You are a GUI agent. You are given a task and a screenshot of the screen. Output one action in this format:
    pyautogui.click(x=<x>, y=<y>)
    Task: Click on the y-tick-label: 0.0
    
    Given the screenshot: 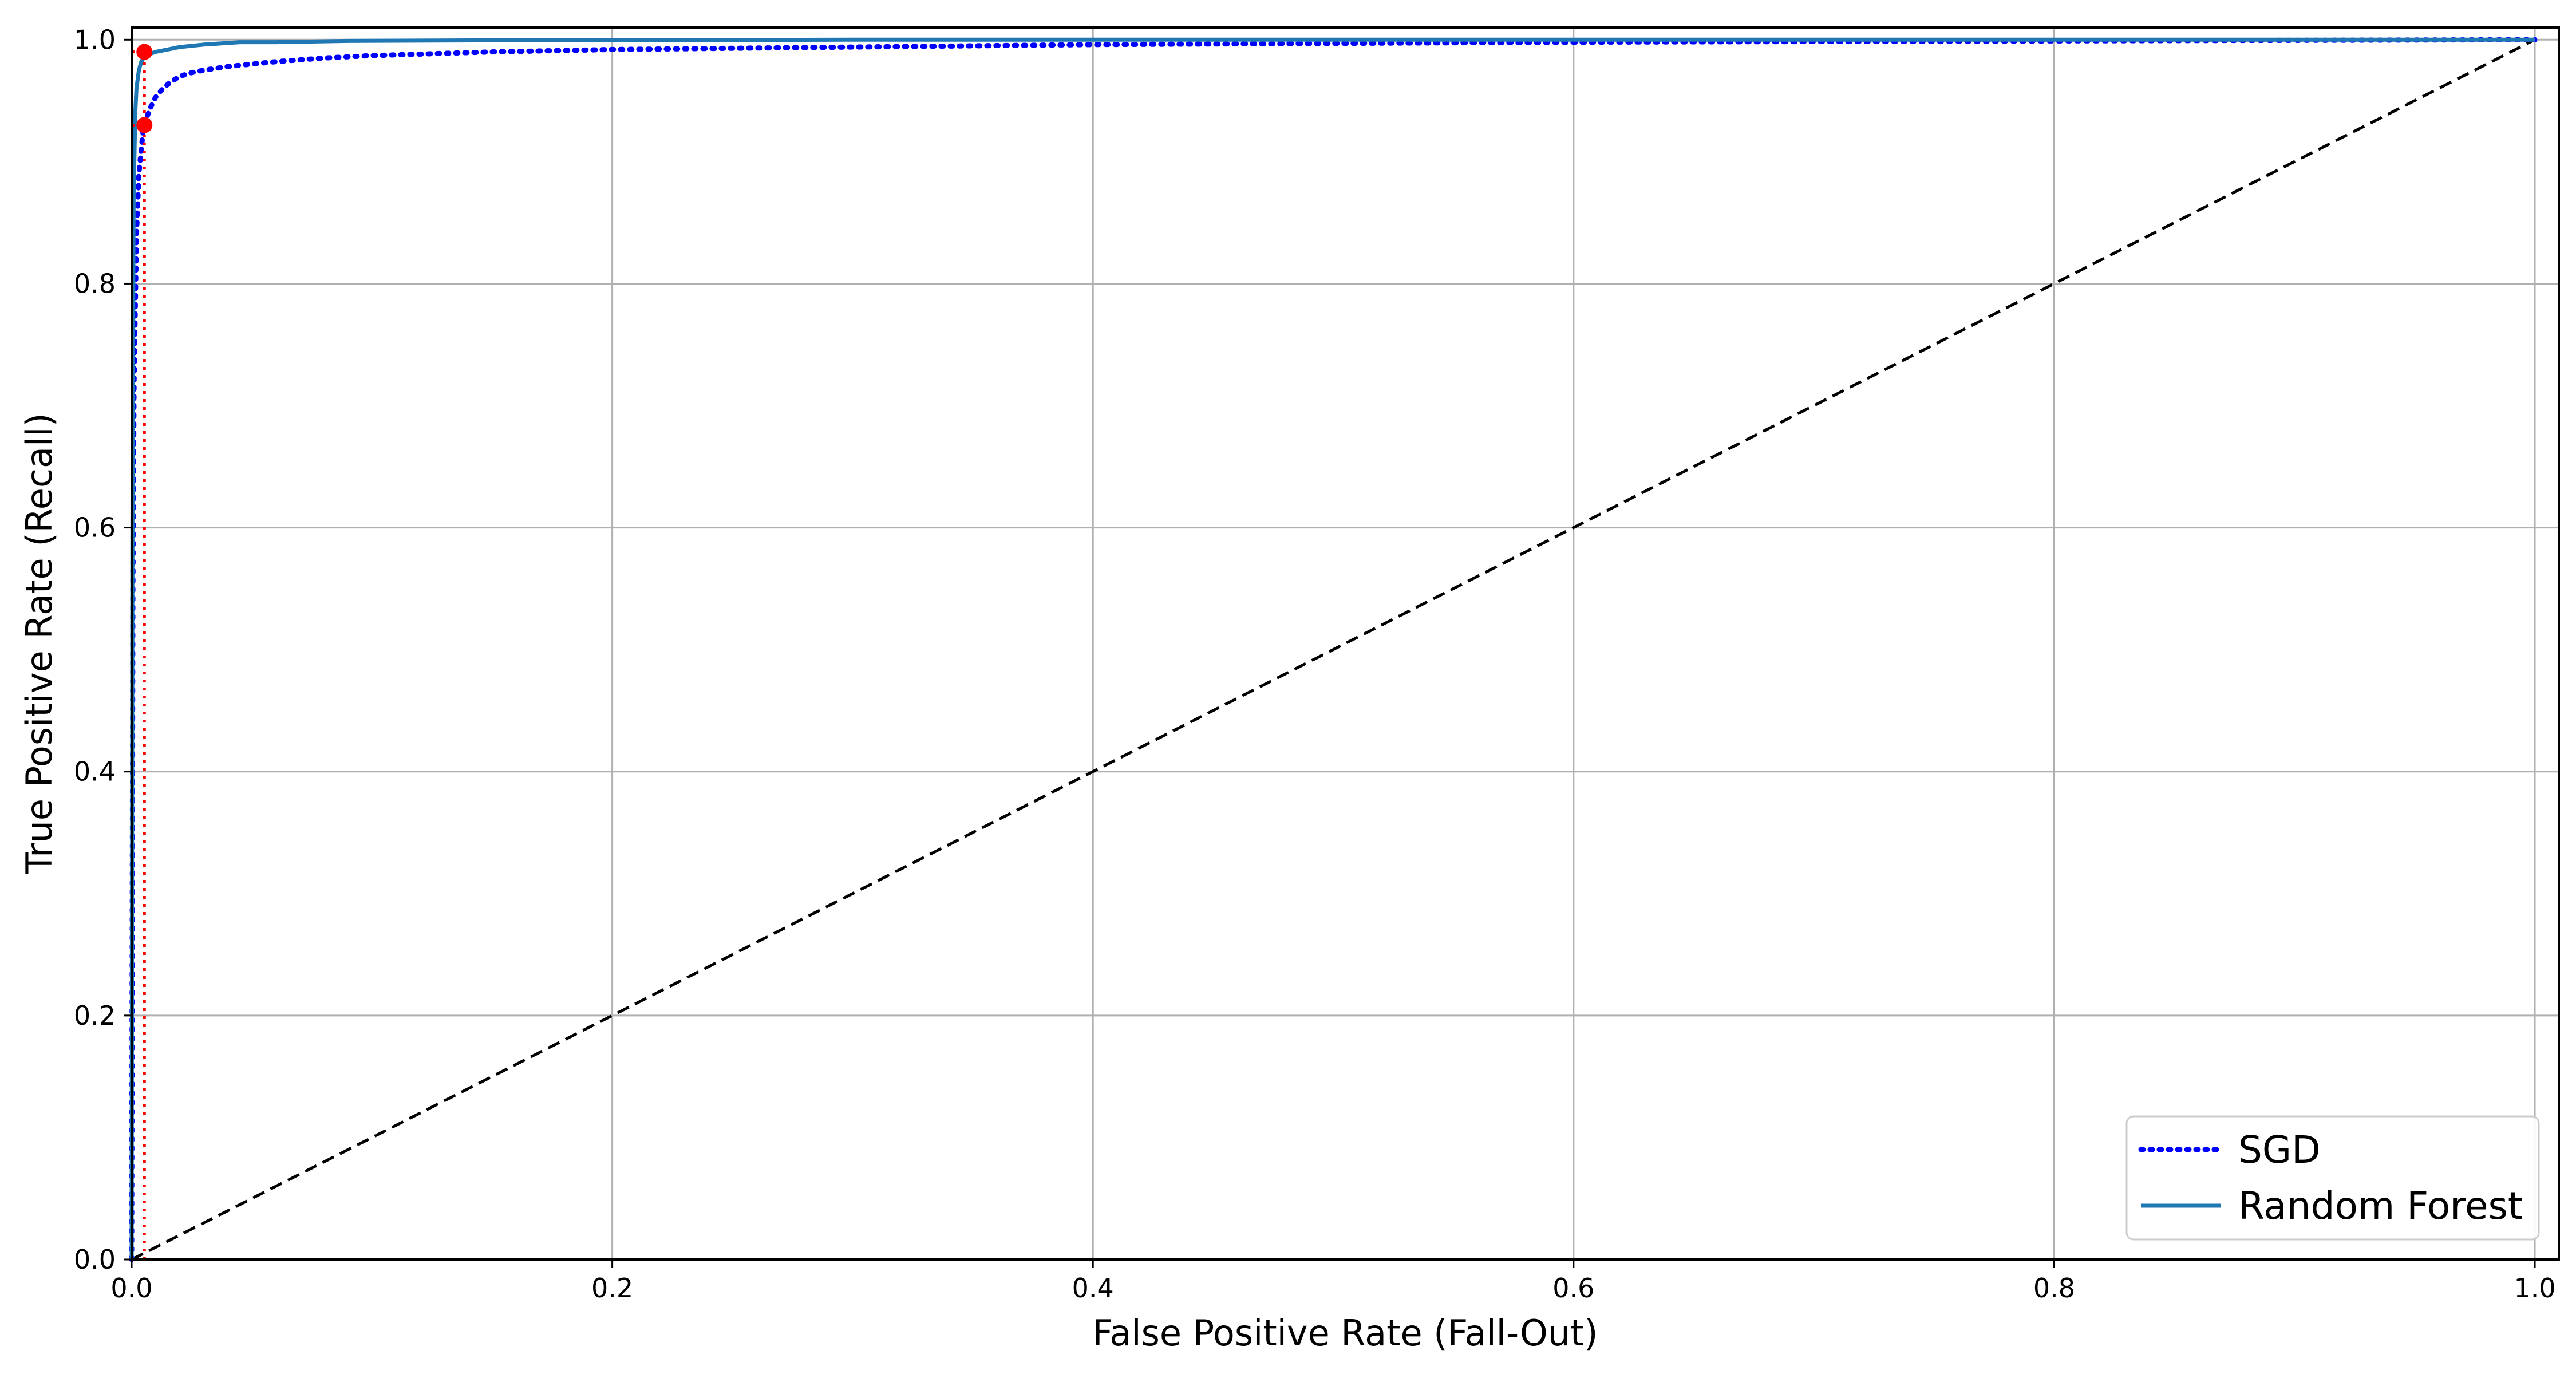 What is the action you would take?
    pyautogui.click(x=95, y=1259)
    